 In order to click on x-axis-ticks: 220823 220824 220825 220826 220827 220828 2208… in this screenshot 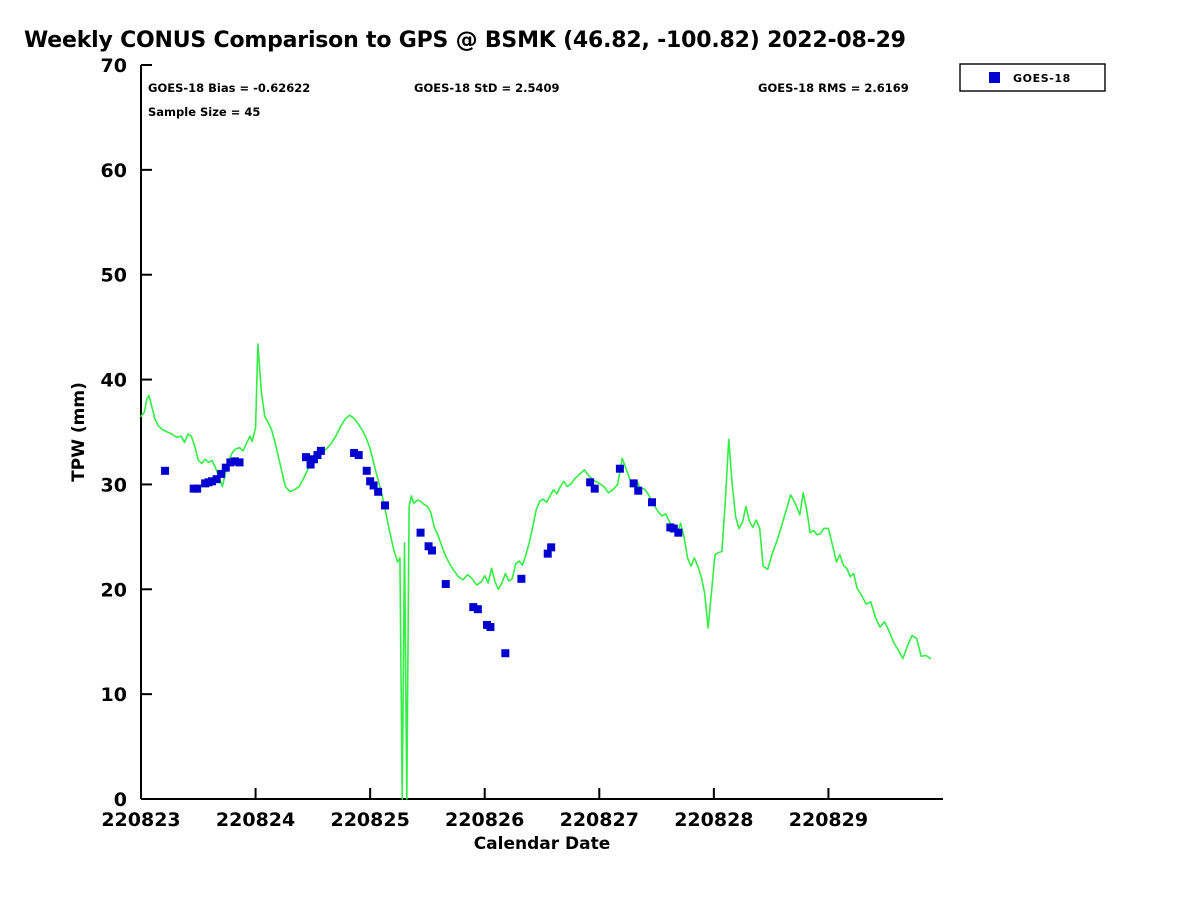, I will do `click(484, 809)`.